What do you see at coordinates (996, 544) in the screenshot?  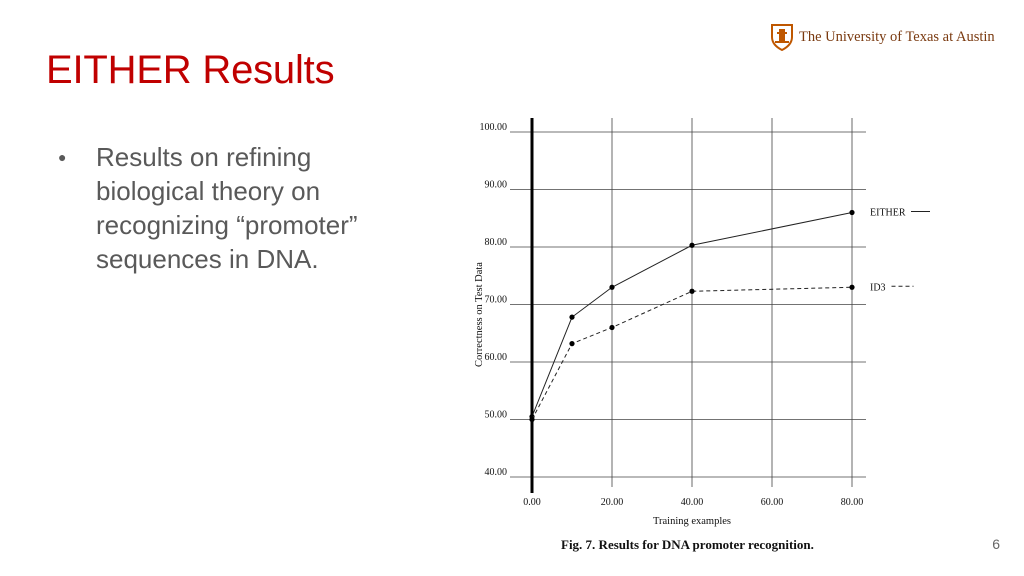 I see `page-number: 6` at bounding box center [996, 544].